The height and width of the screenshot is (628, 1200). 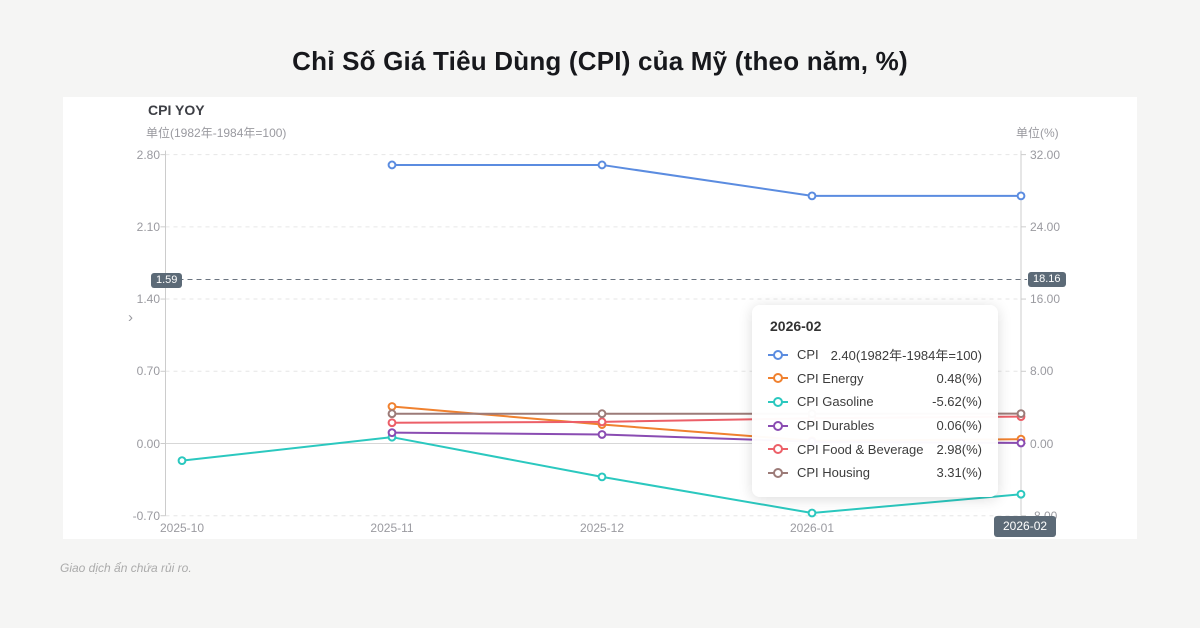 I want to click on right-tick-label: 8.00, so click(x=1042, y=371).